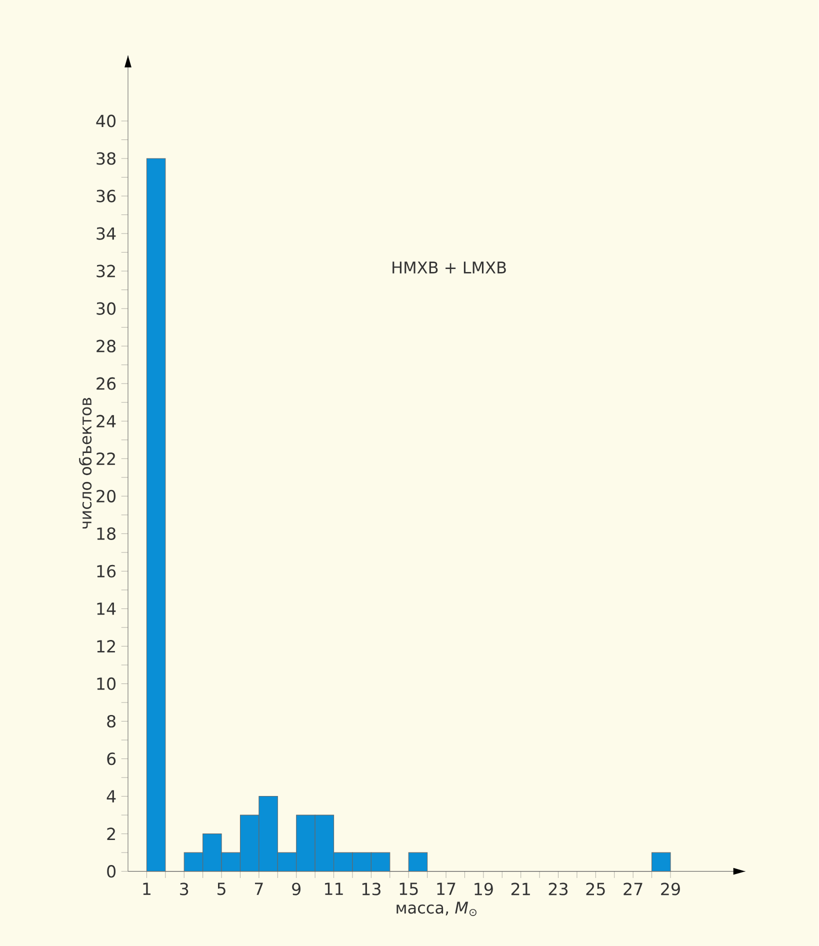 The image size is (819, 946). What do you see at coordinates (106, 571) in the screenshot?
I see `y-tick-label: 16` at bounding box center [106, 571].